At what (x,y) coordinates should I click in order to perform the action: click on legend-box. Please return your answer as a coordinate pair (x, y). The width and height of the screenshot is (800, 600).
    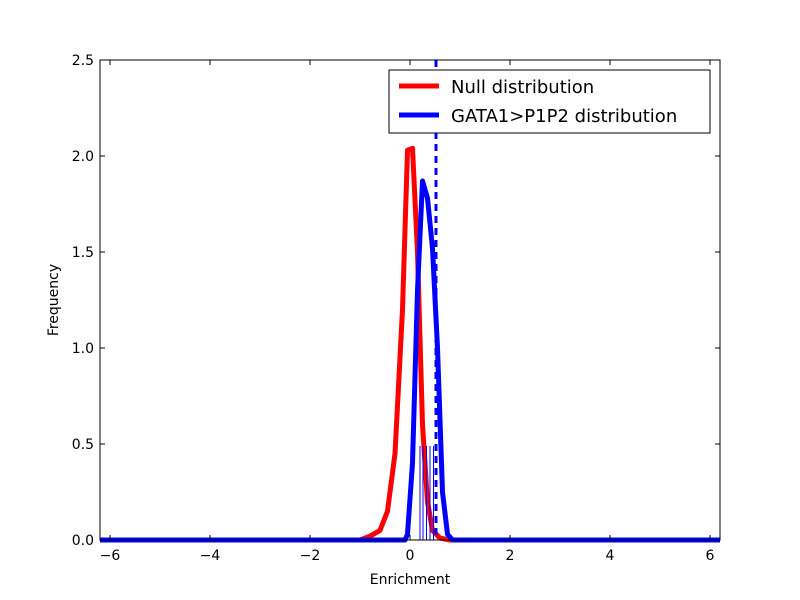
    Looking at the image, I should click on (549, 101).